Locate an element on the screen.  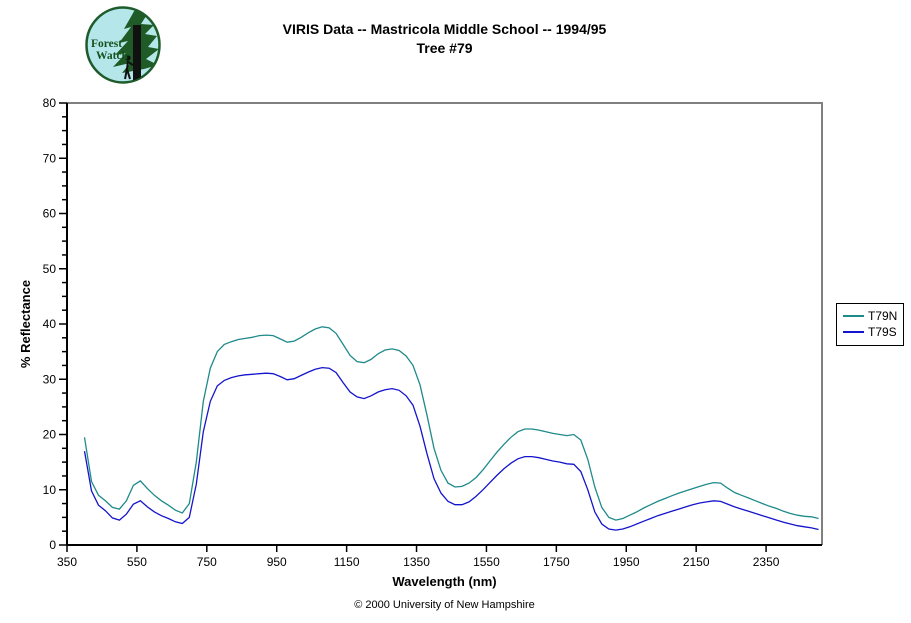
legend-label: T79S is located at coordinates (882, 332).